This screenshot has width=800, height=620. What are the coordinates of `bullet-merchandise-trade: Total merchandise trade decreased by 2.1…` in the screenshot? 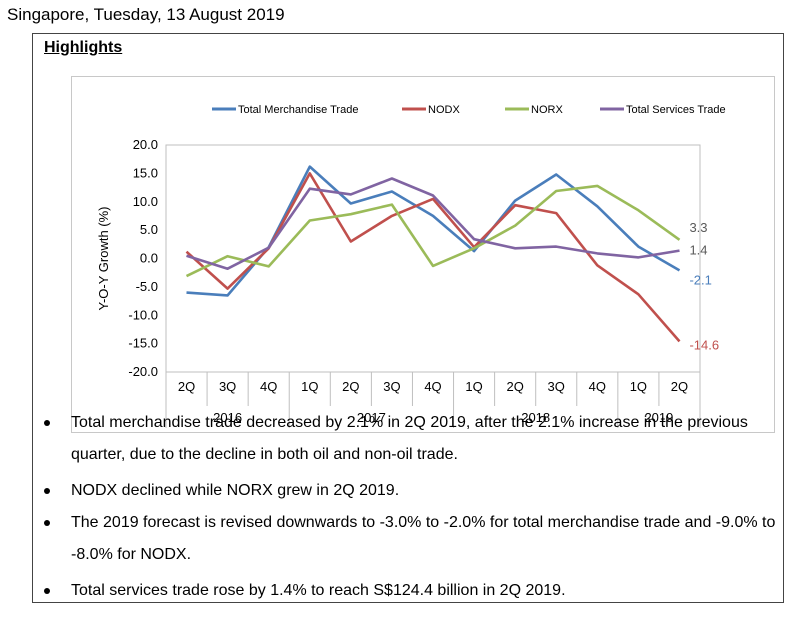 It's located at (409, 439).